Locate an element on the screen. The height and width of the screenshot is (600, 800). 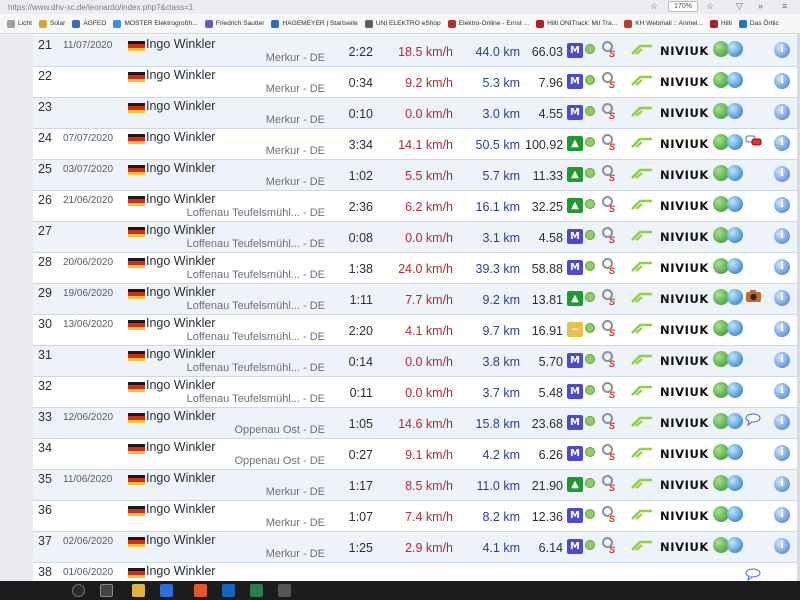
browser-icon is located at coordinates (166, 590).